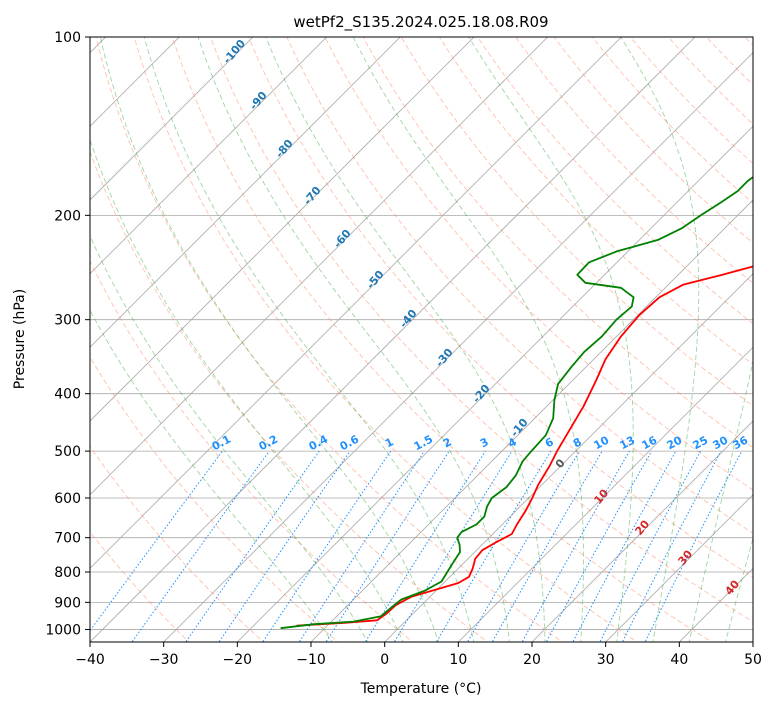 The height and width of the screenshot is (708, 775). What do you see at coordinates (560, 463) in the screenshot?
I see `moist-adiabat-label: 0` at bounding box center [560, 463].